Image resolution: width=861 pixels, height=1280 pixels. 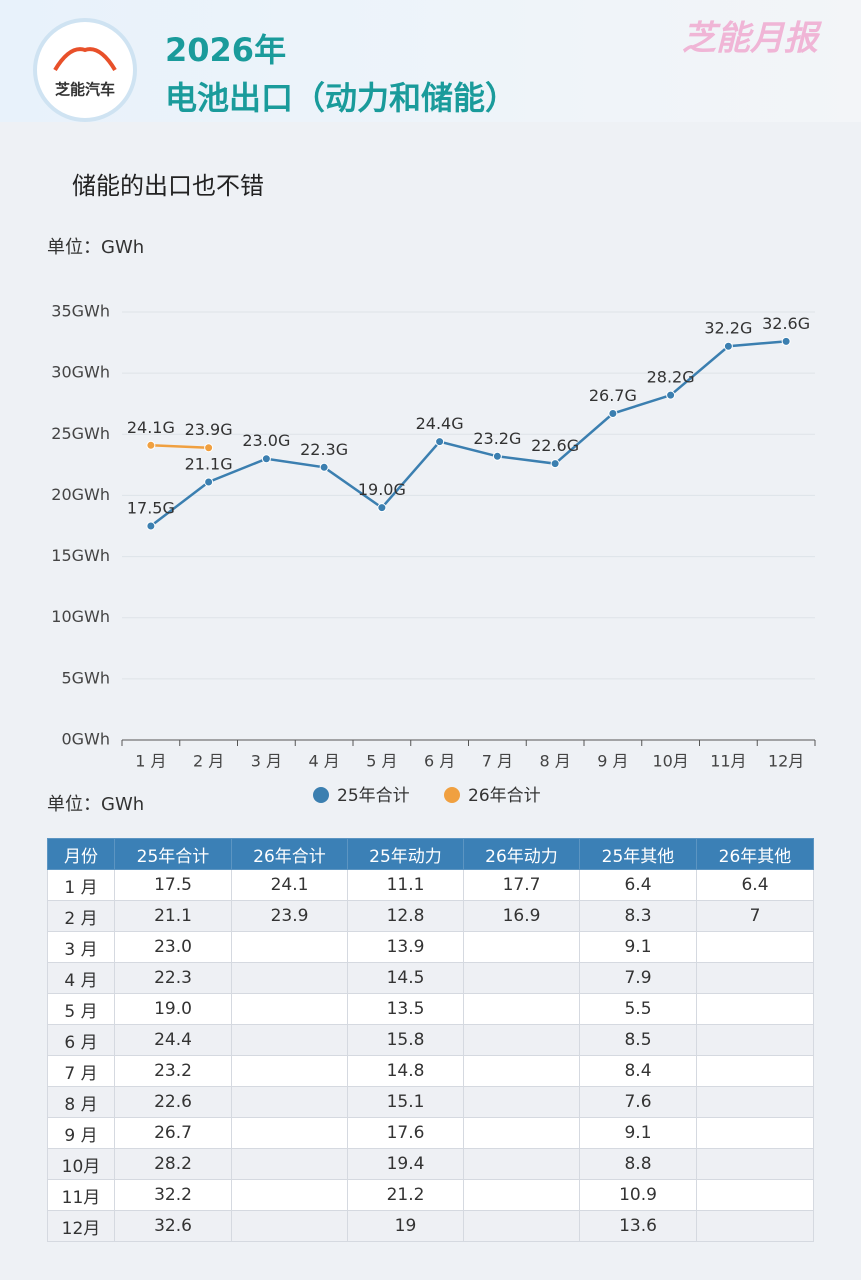 I want to click on row: 8 月 22.6 15.1 7.6, so click(x=430, y=1102).